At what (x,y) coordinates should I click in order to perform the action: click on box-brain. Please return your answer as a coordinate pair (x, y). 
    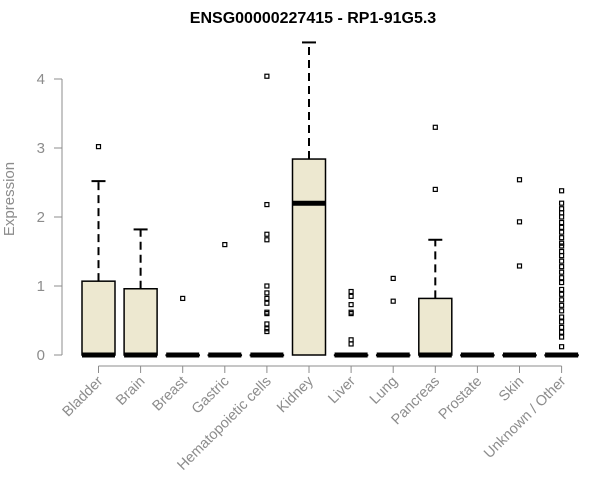
    Looking at the image, I should click on (140, 293).